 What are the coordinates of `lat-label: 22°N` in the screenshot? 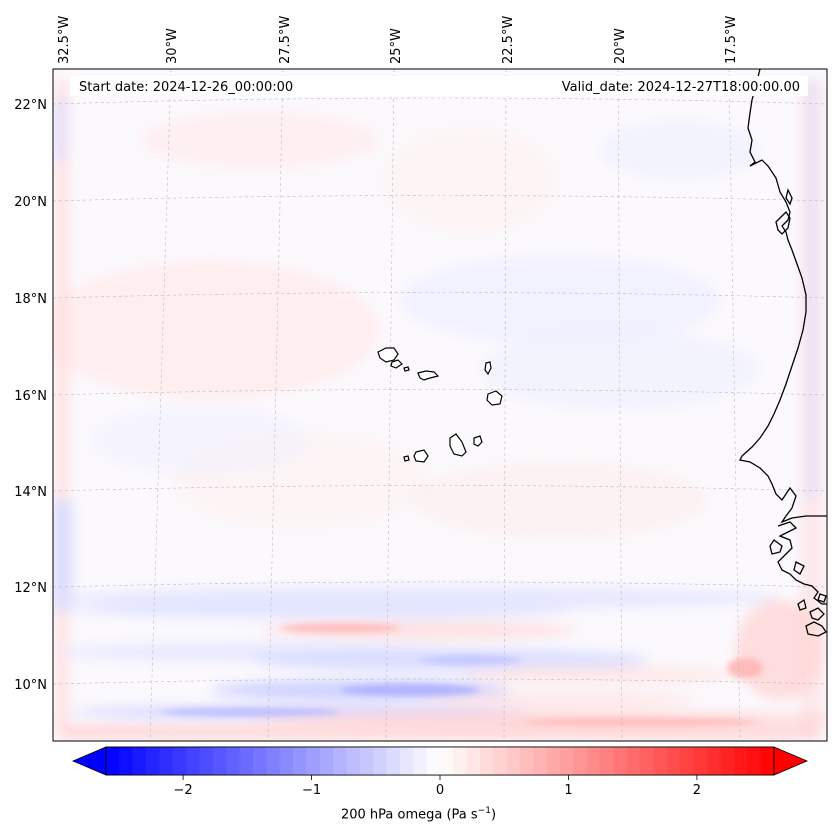 It's located at (30, 105).